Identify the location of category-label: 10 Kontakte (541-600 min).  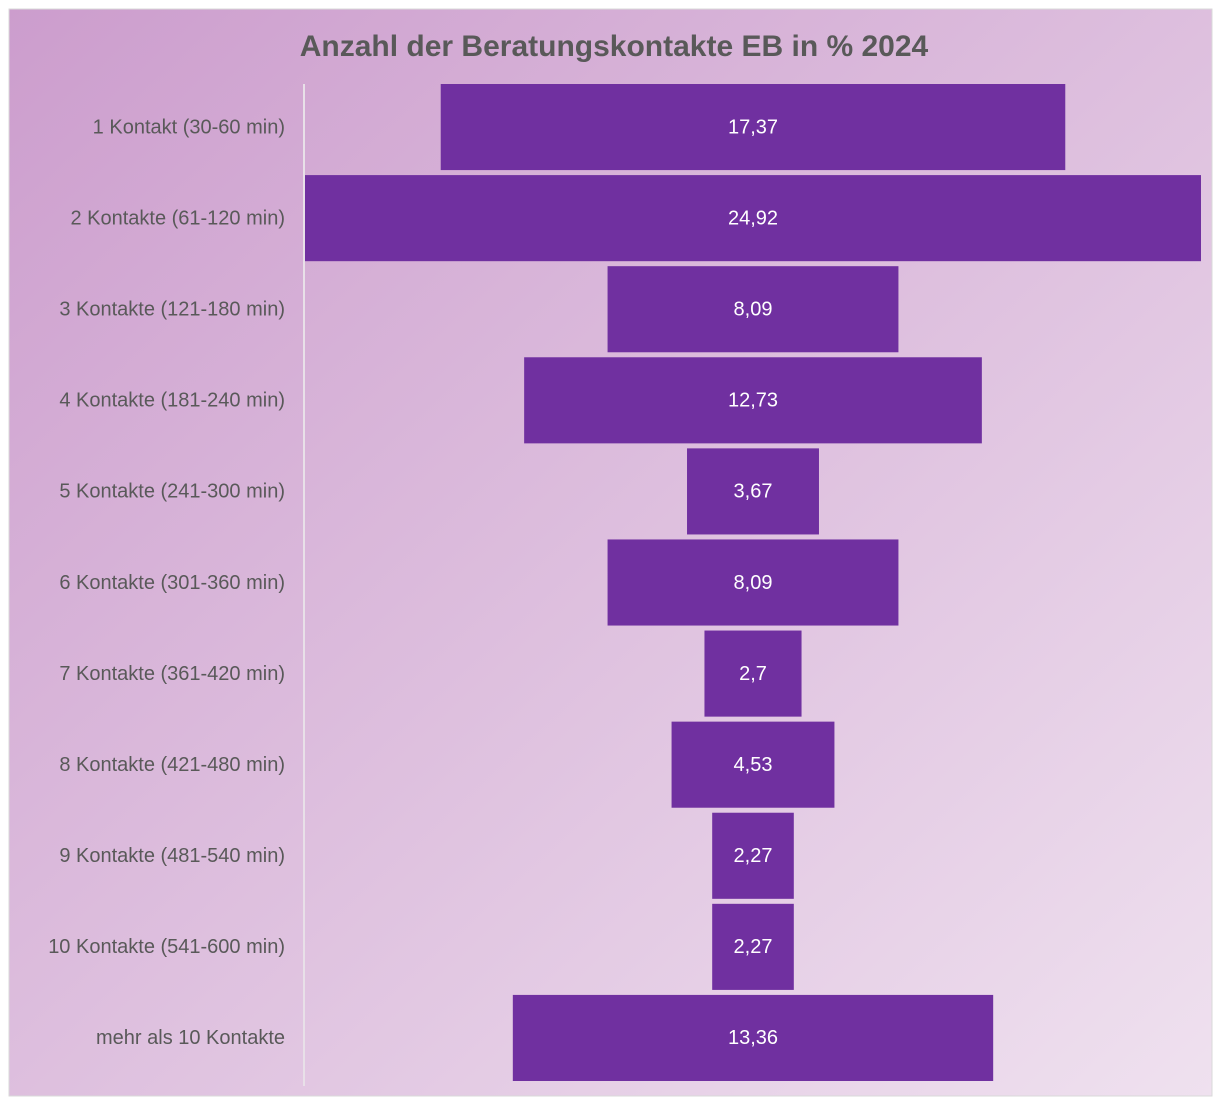
(166, 947).